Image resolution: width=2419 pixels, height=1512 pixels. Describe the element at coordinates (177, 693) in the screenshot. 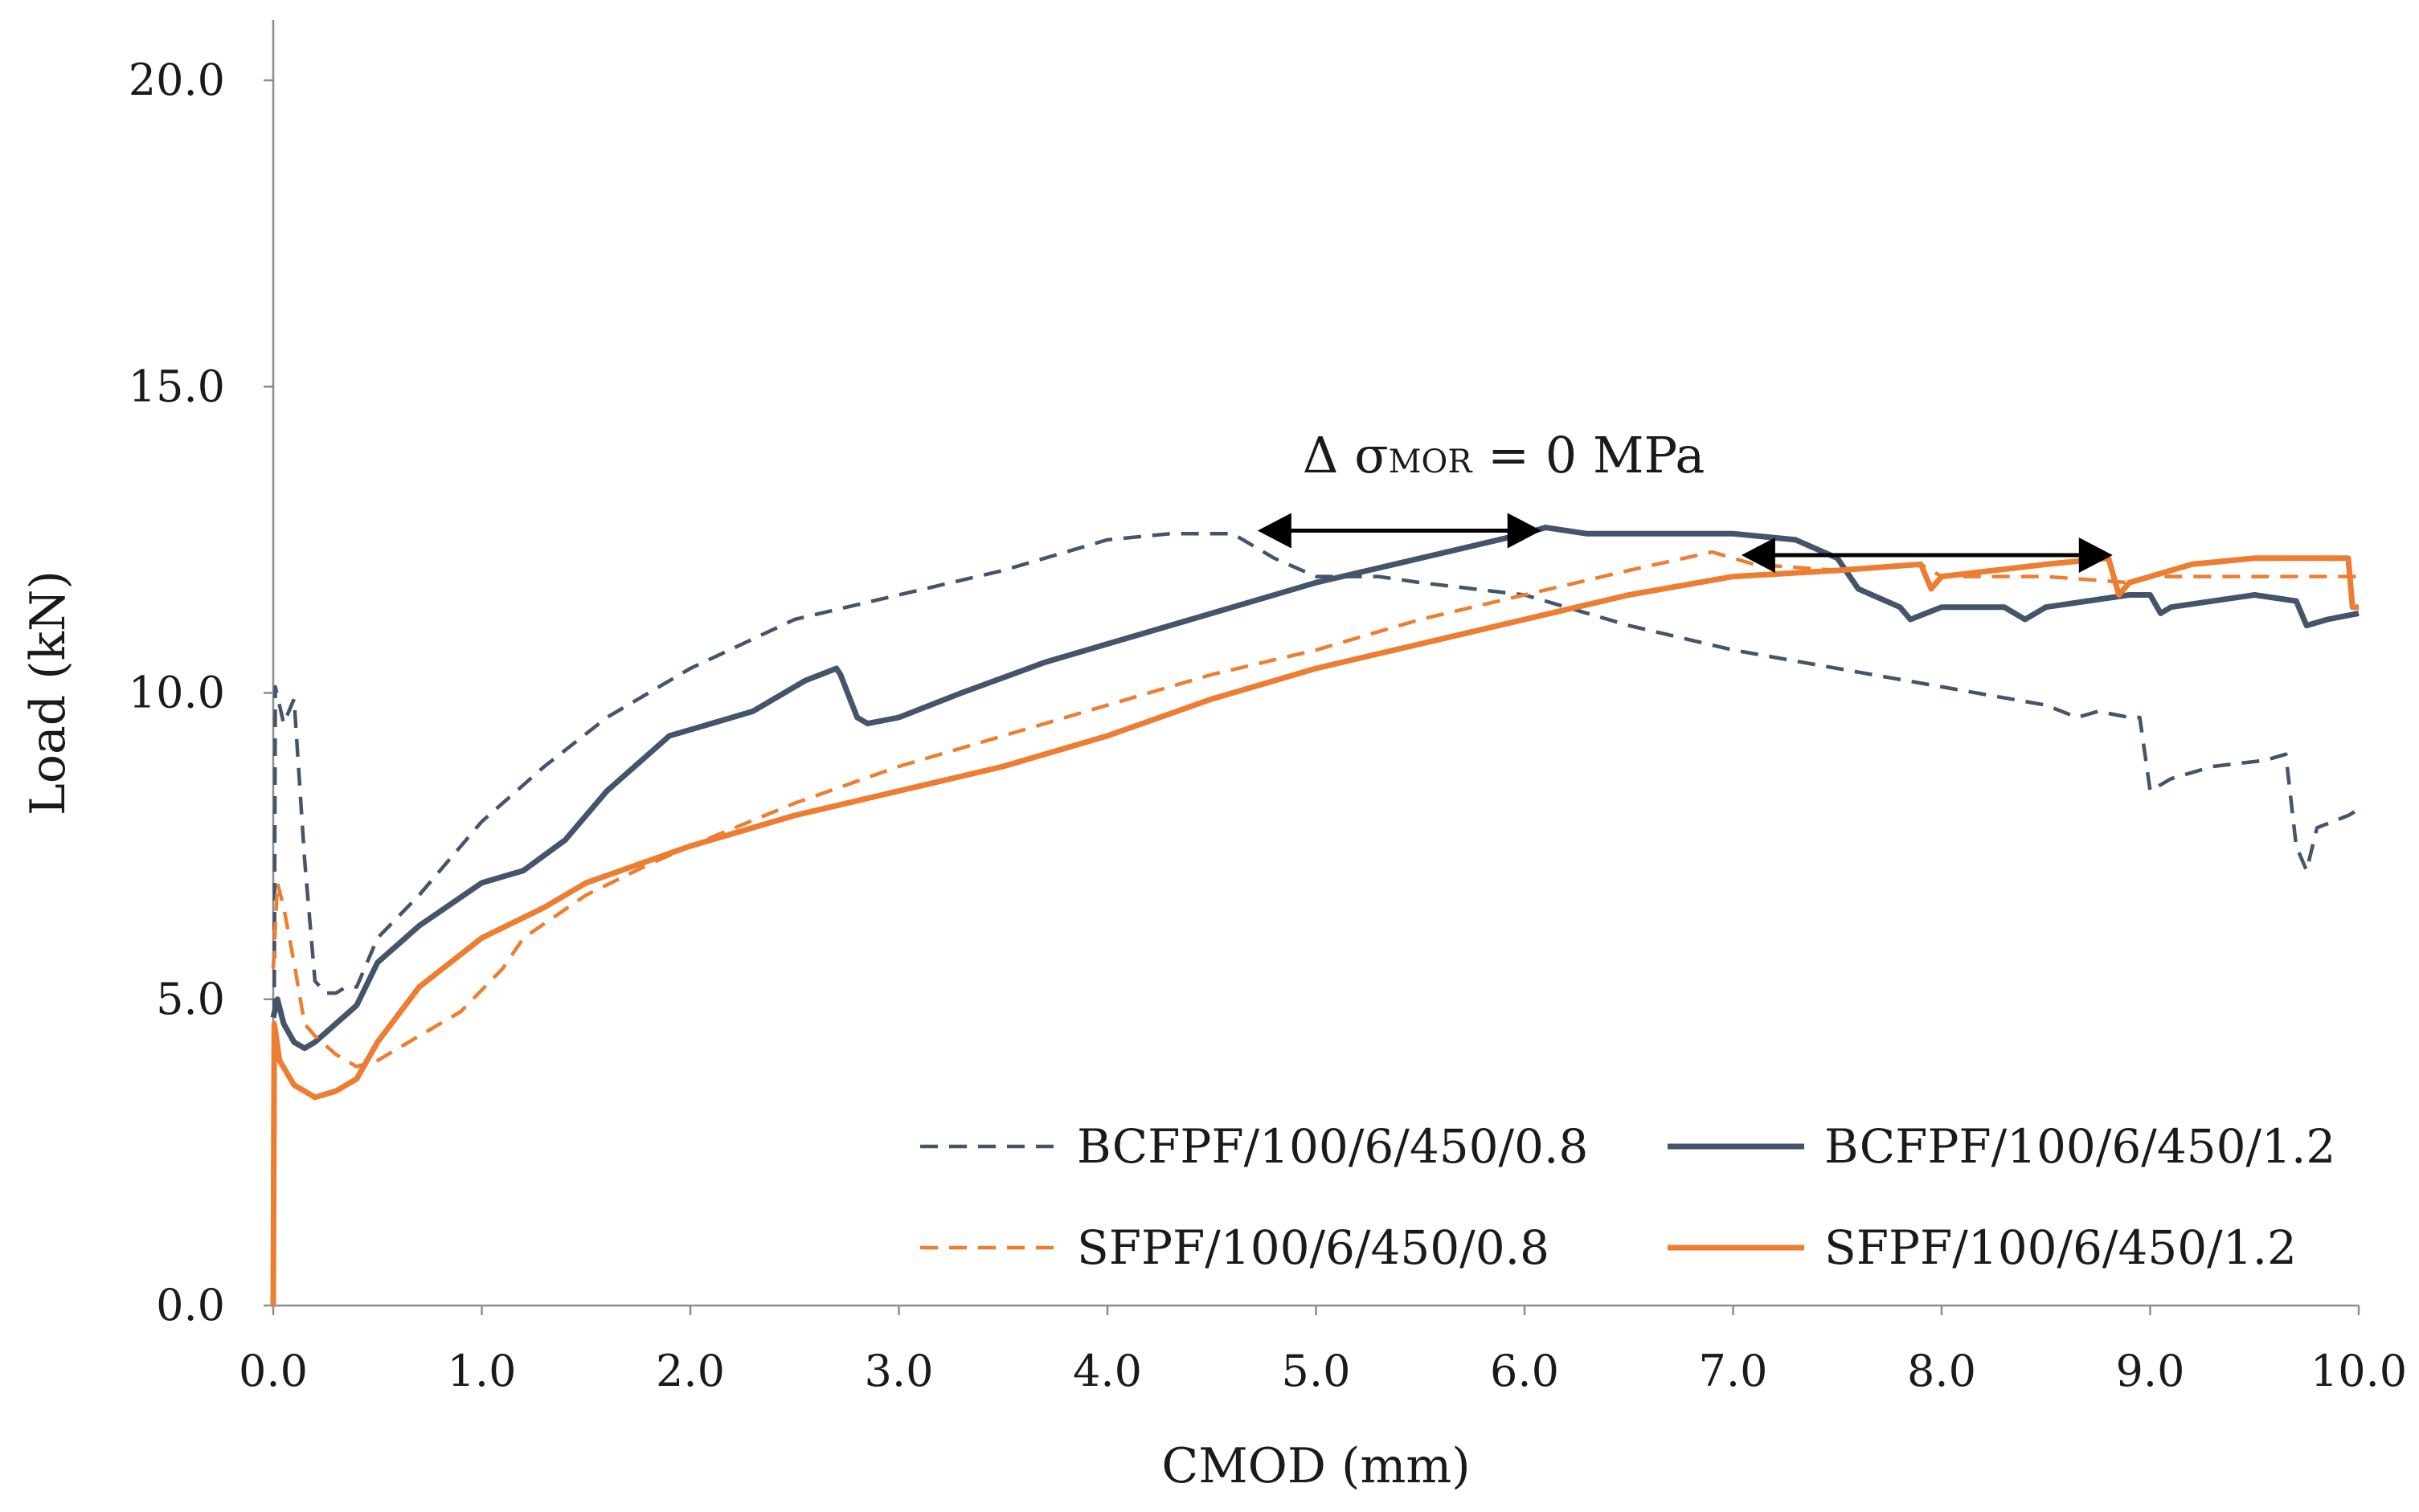

I see `y-tick-label: 10.0` at that location.